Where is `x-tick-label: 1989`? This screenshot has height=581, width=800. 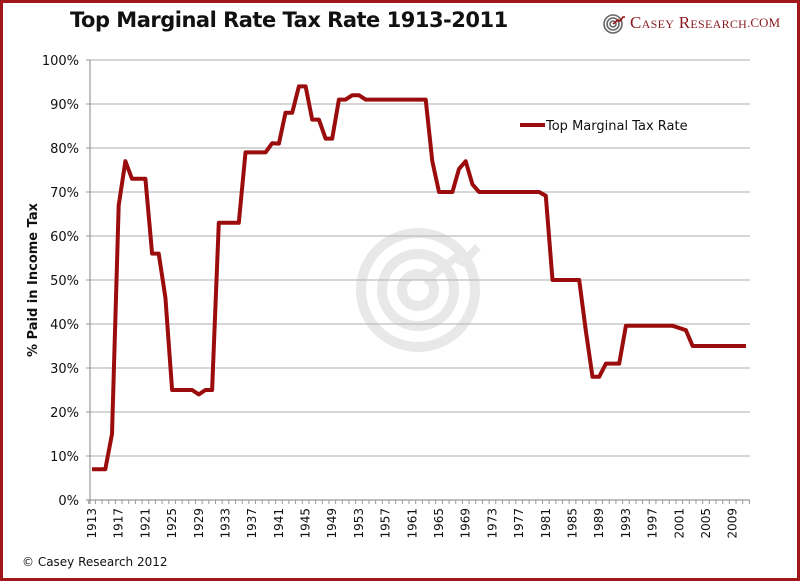 x-tick-label: 1989 is located at coordinates (599, 523).